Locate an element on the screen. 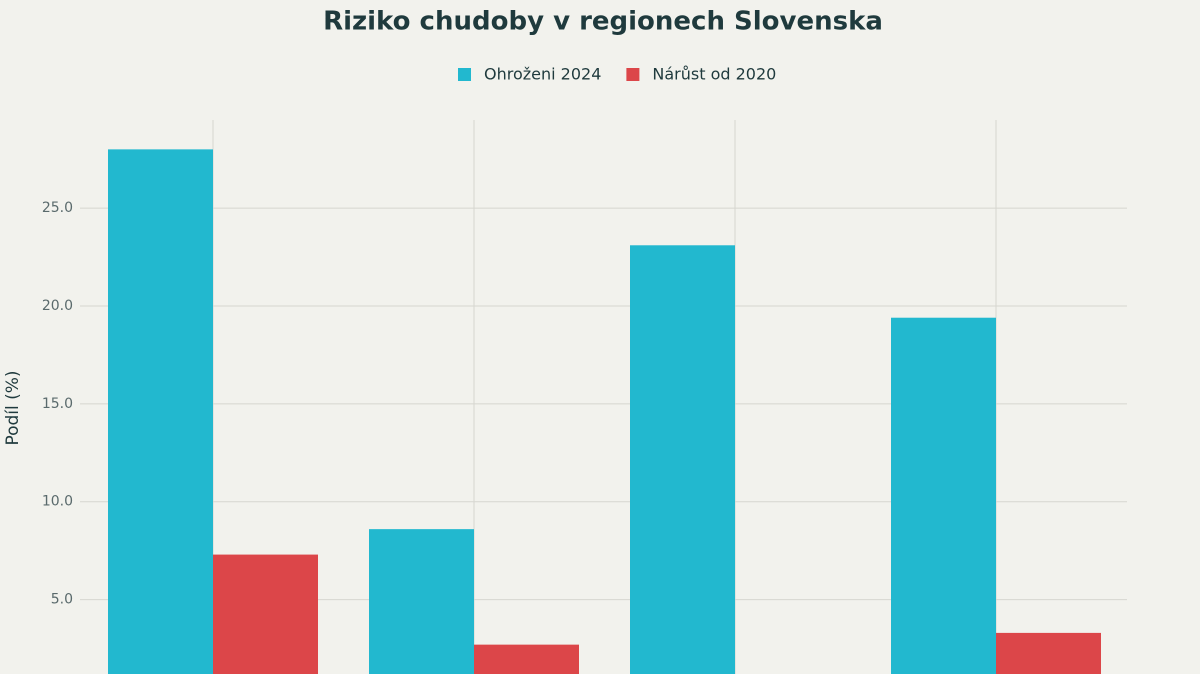  y-axis-label: Podíl (%) is located at coordinates (13, 407).